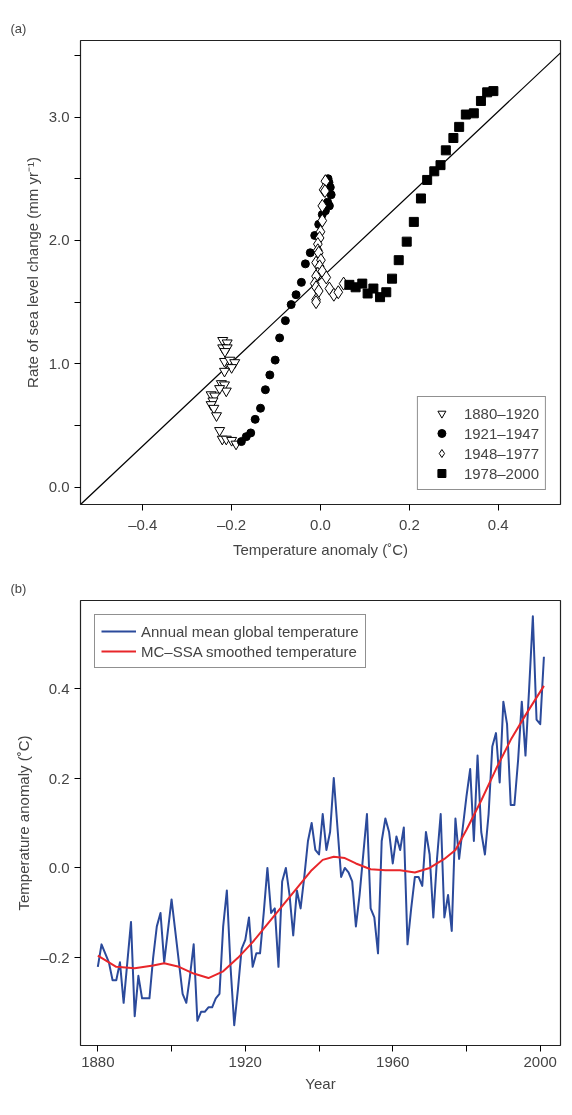 The width and height of the screenshot is (572, 1115). I want to click on x-tick-label: 2000, so click(540, 1061).